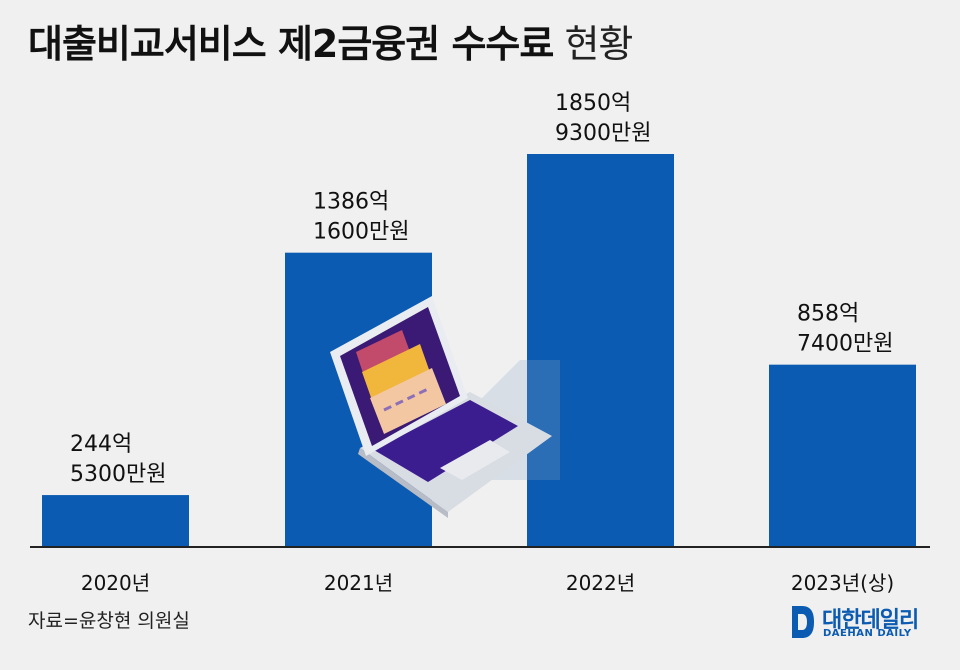 The width and height of the screenshot is (960, 670). What do you see at coordinates (115, 583) in the screenshot?
I see `category-label-1: 2020년` at bounding box center [115, 583].